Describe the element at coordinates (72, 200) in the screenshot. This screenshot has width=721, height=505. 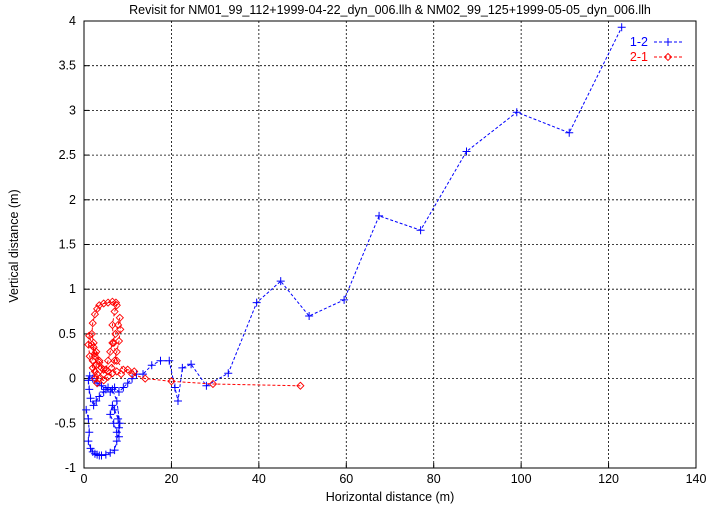
I see `y-tick-label: 2` at that location.